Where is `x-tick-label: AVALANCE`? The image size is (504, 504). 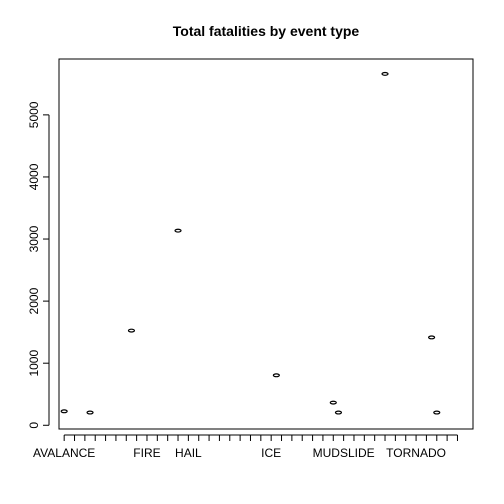 x-tick-label: AVALANCE is located at coordinates (64, 453).